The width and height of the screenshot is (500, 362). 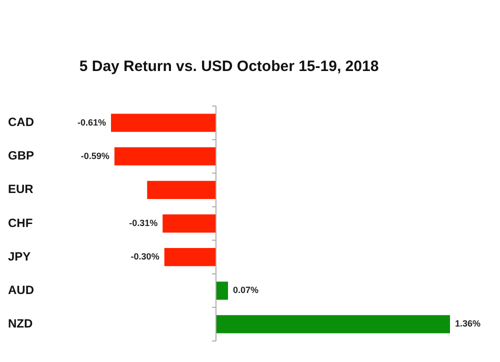 I want to click on data-label: -0.59%, so click(x=95, y=155).